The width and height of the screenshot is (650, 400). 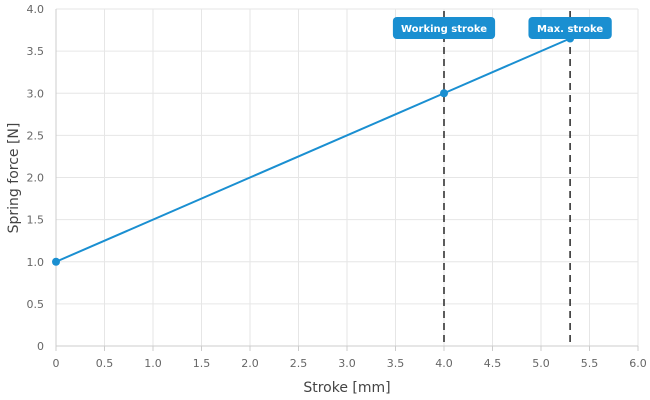 I want to click on x-tick-label: 5.0, so click(x=541, y=363).